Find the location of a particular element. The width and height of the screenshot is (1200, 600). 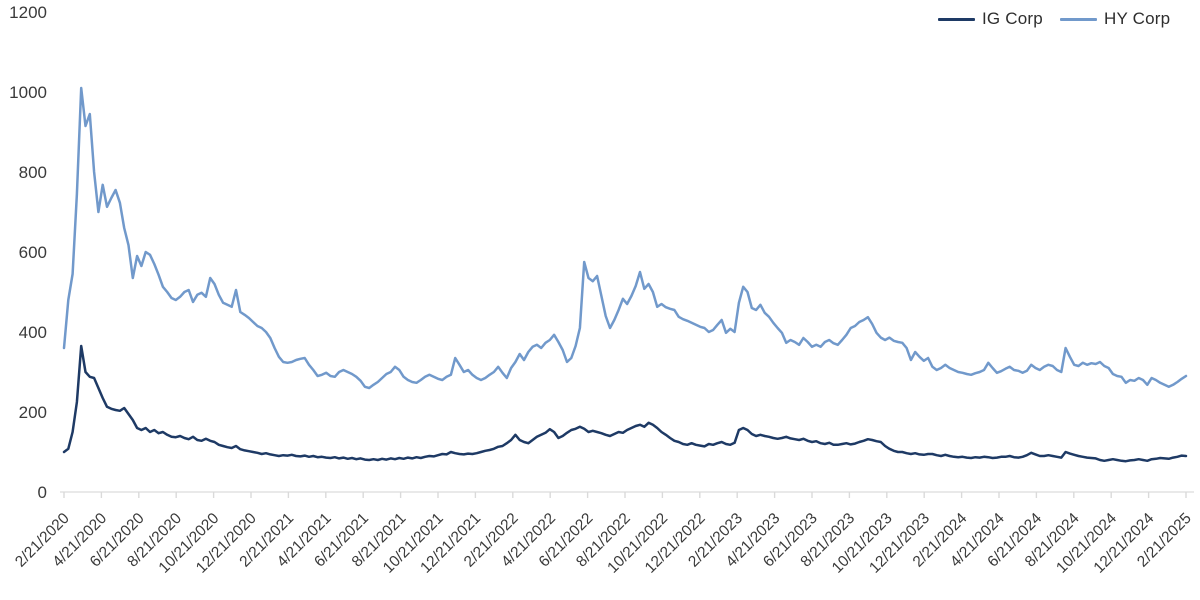

y-tick-label: 600 is located at coordinates (33, 252).